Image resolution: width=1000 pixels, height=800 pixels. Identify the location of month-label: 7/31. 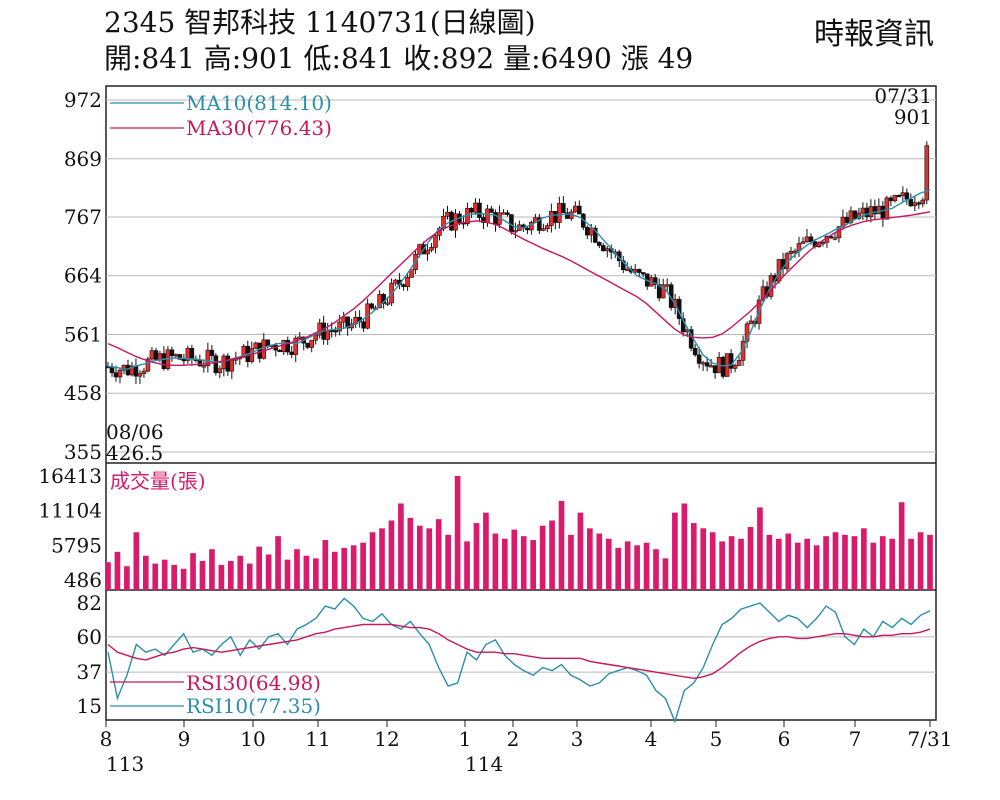
(930, 739).